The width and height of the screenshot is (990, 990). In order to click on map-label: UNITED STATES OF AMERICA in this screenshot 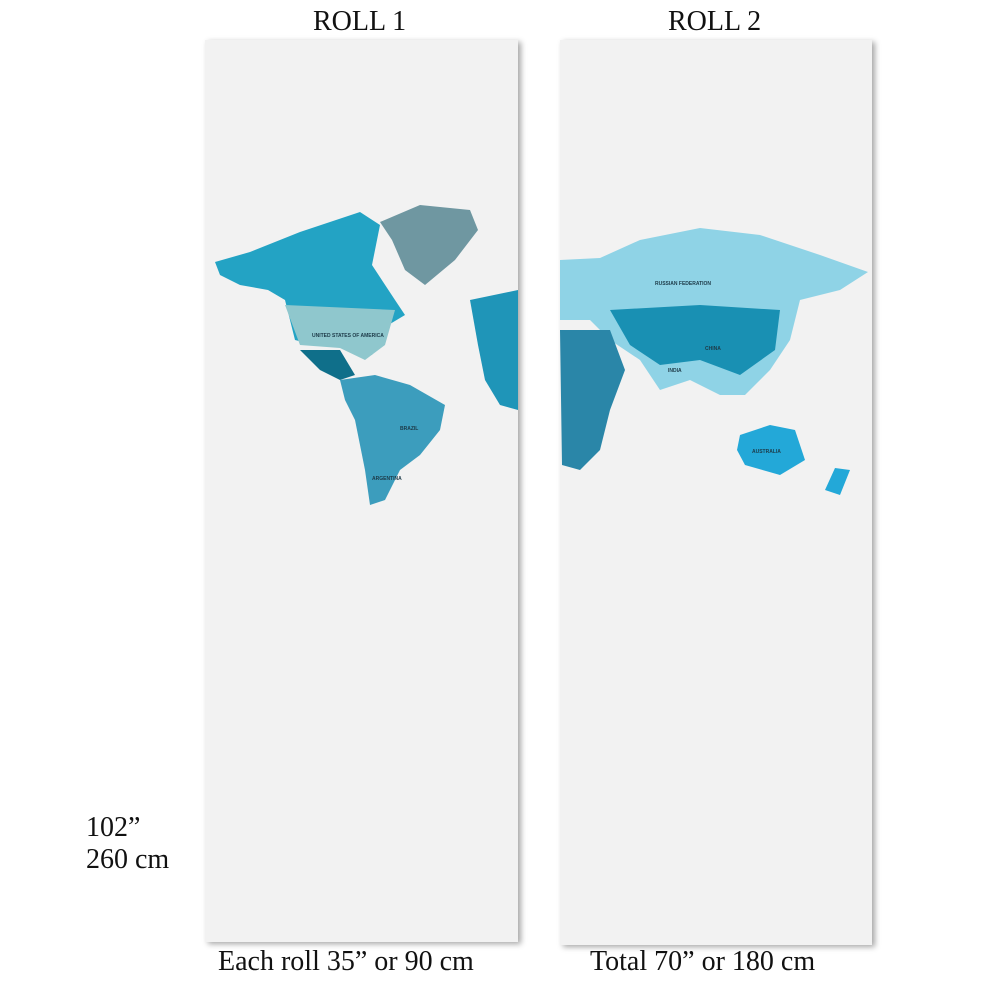, I will do `click(348, 336)`.